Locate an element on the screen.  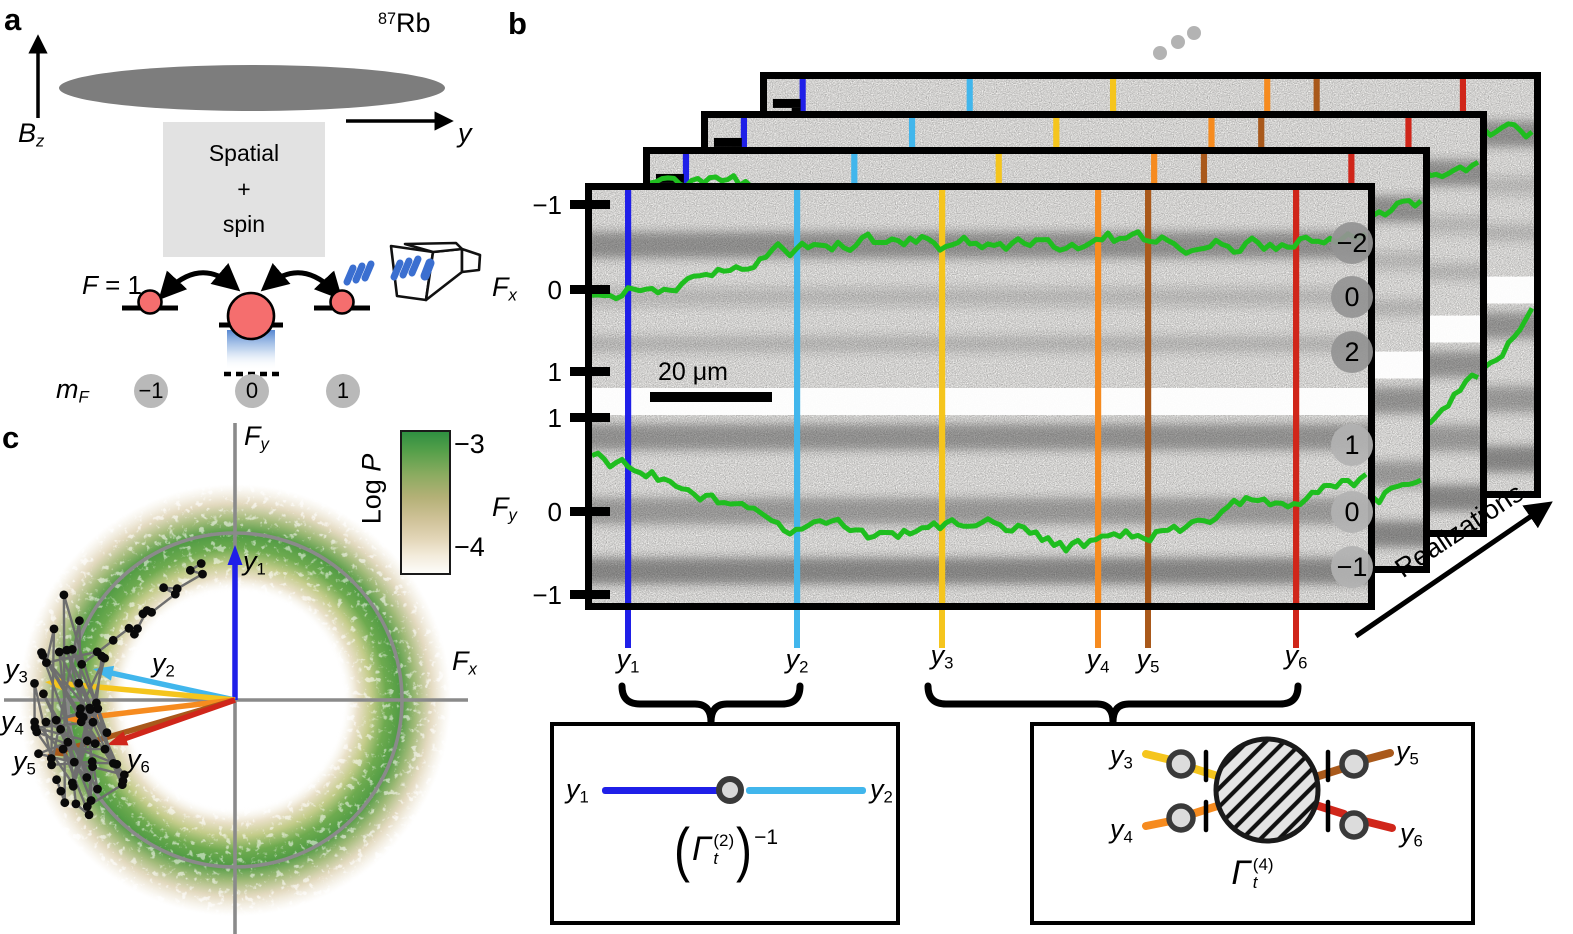
cut-line-y4 is located at coordinates (1098, 396).